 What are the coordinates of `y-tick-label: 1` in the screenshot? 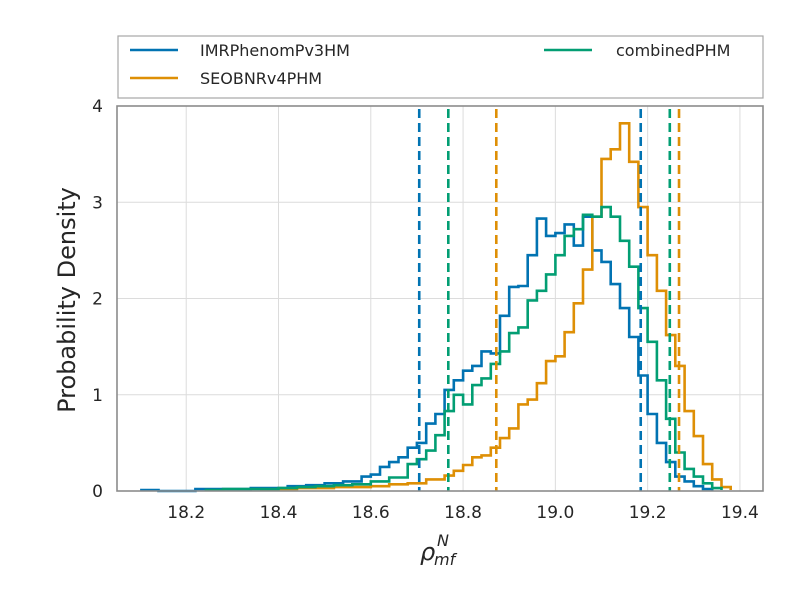 It's located at (97, 396).